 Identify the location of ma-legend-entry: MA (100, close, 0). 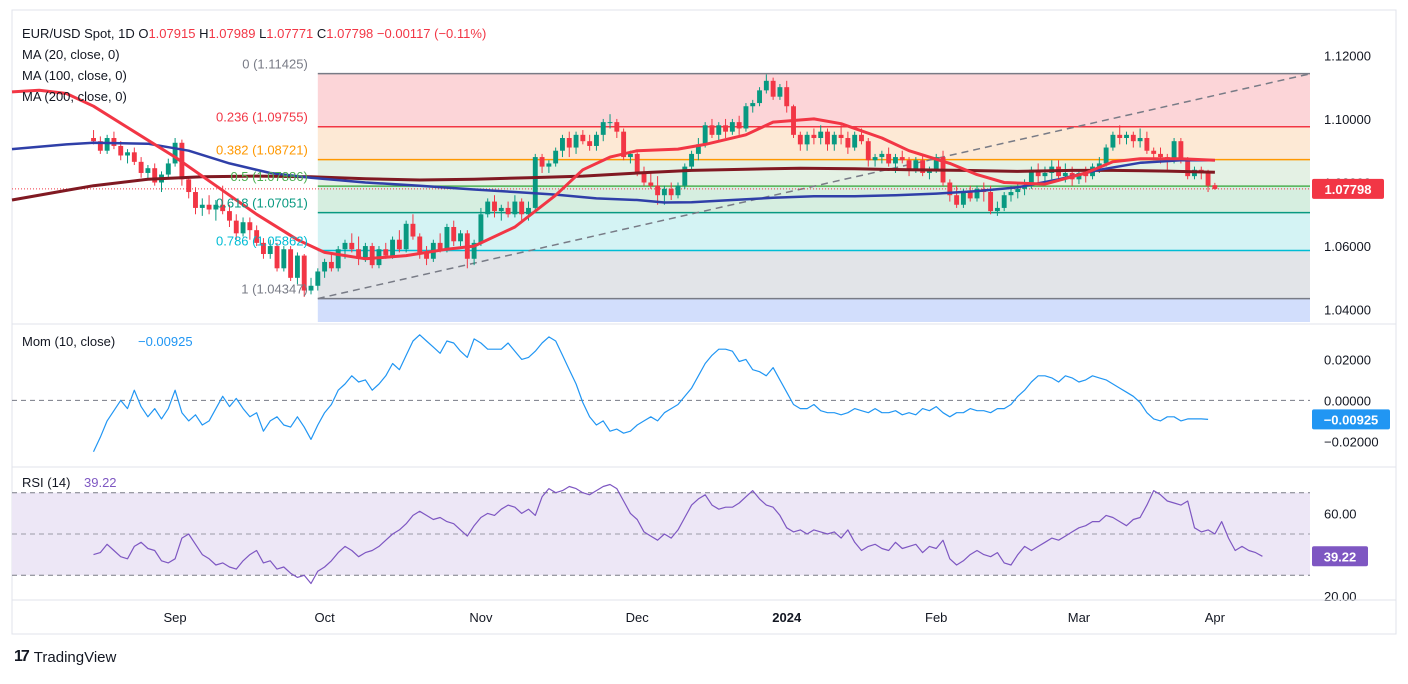
(74, 75).